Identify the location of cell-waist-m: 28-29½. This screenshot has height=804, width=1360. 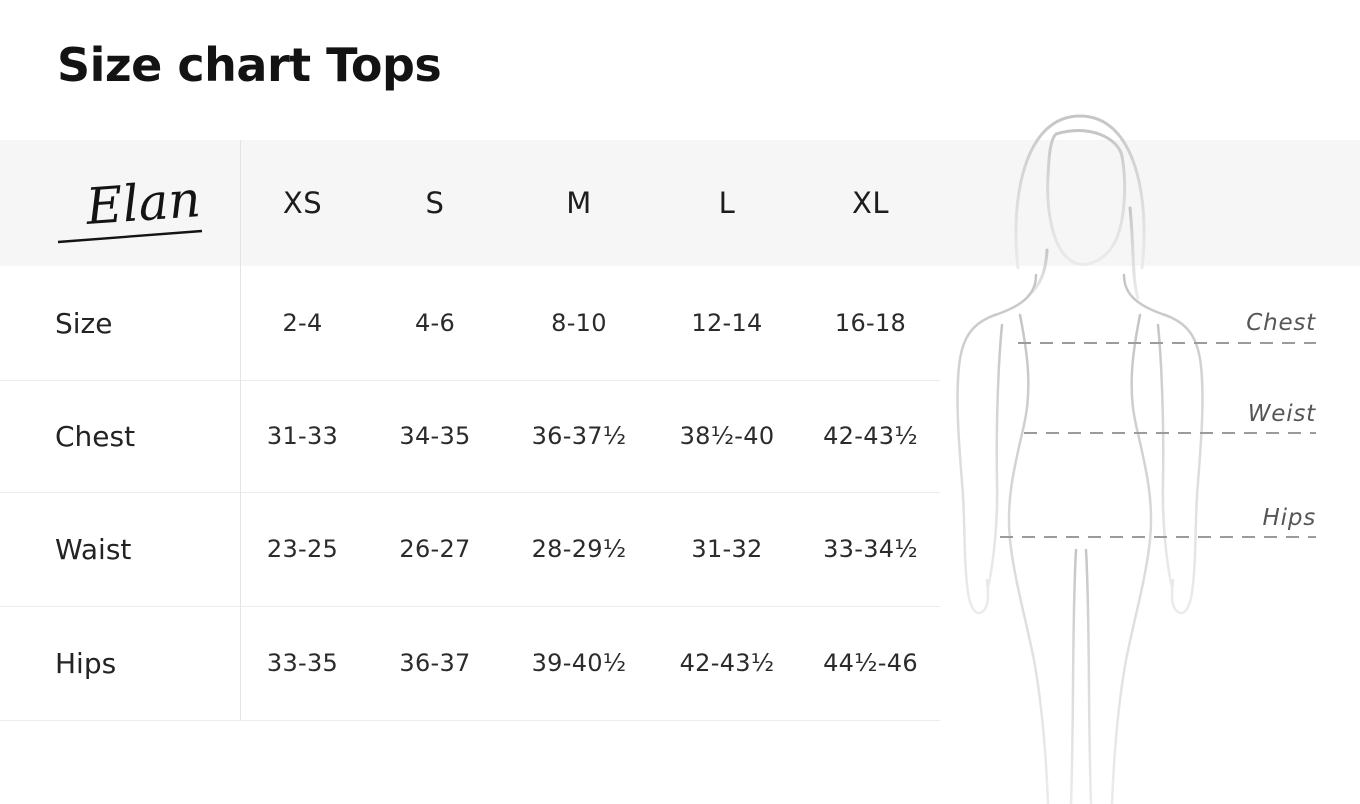
(579, 549).